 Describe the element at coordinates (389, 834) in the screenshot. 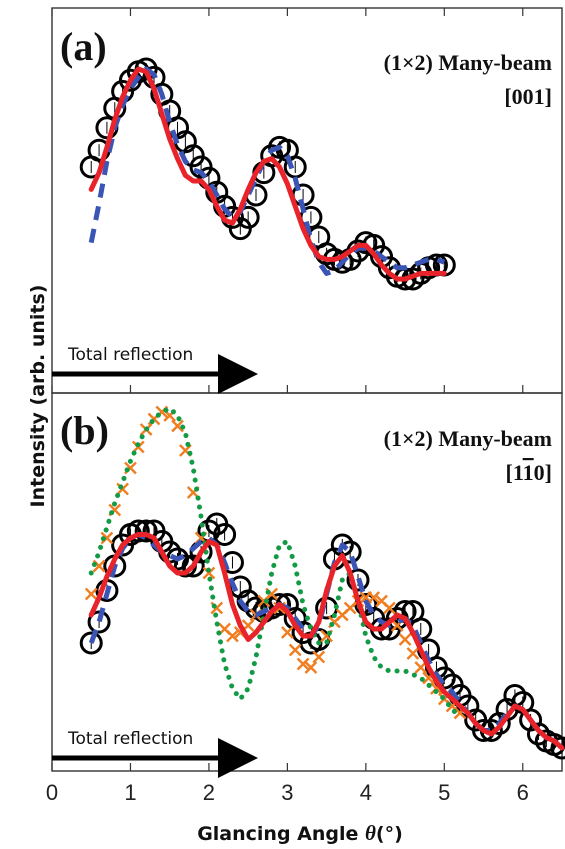

I see `x-axis-label-suffix: (°)` at that location.